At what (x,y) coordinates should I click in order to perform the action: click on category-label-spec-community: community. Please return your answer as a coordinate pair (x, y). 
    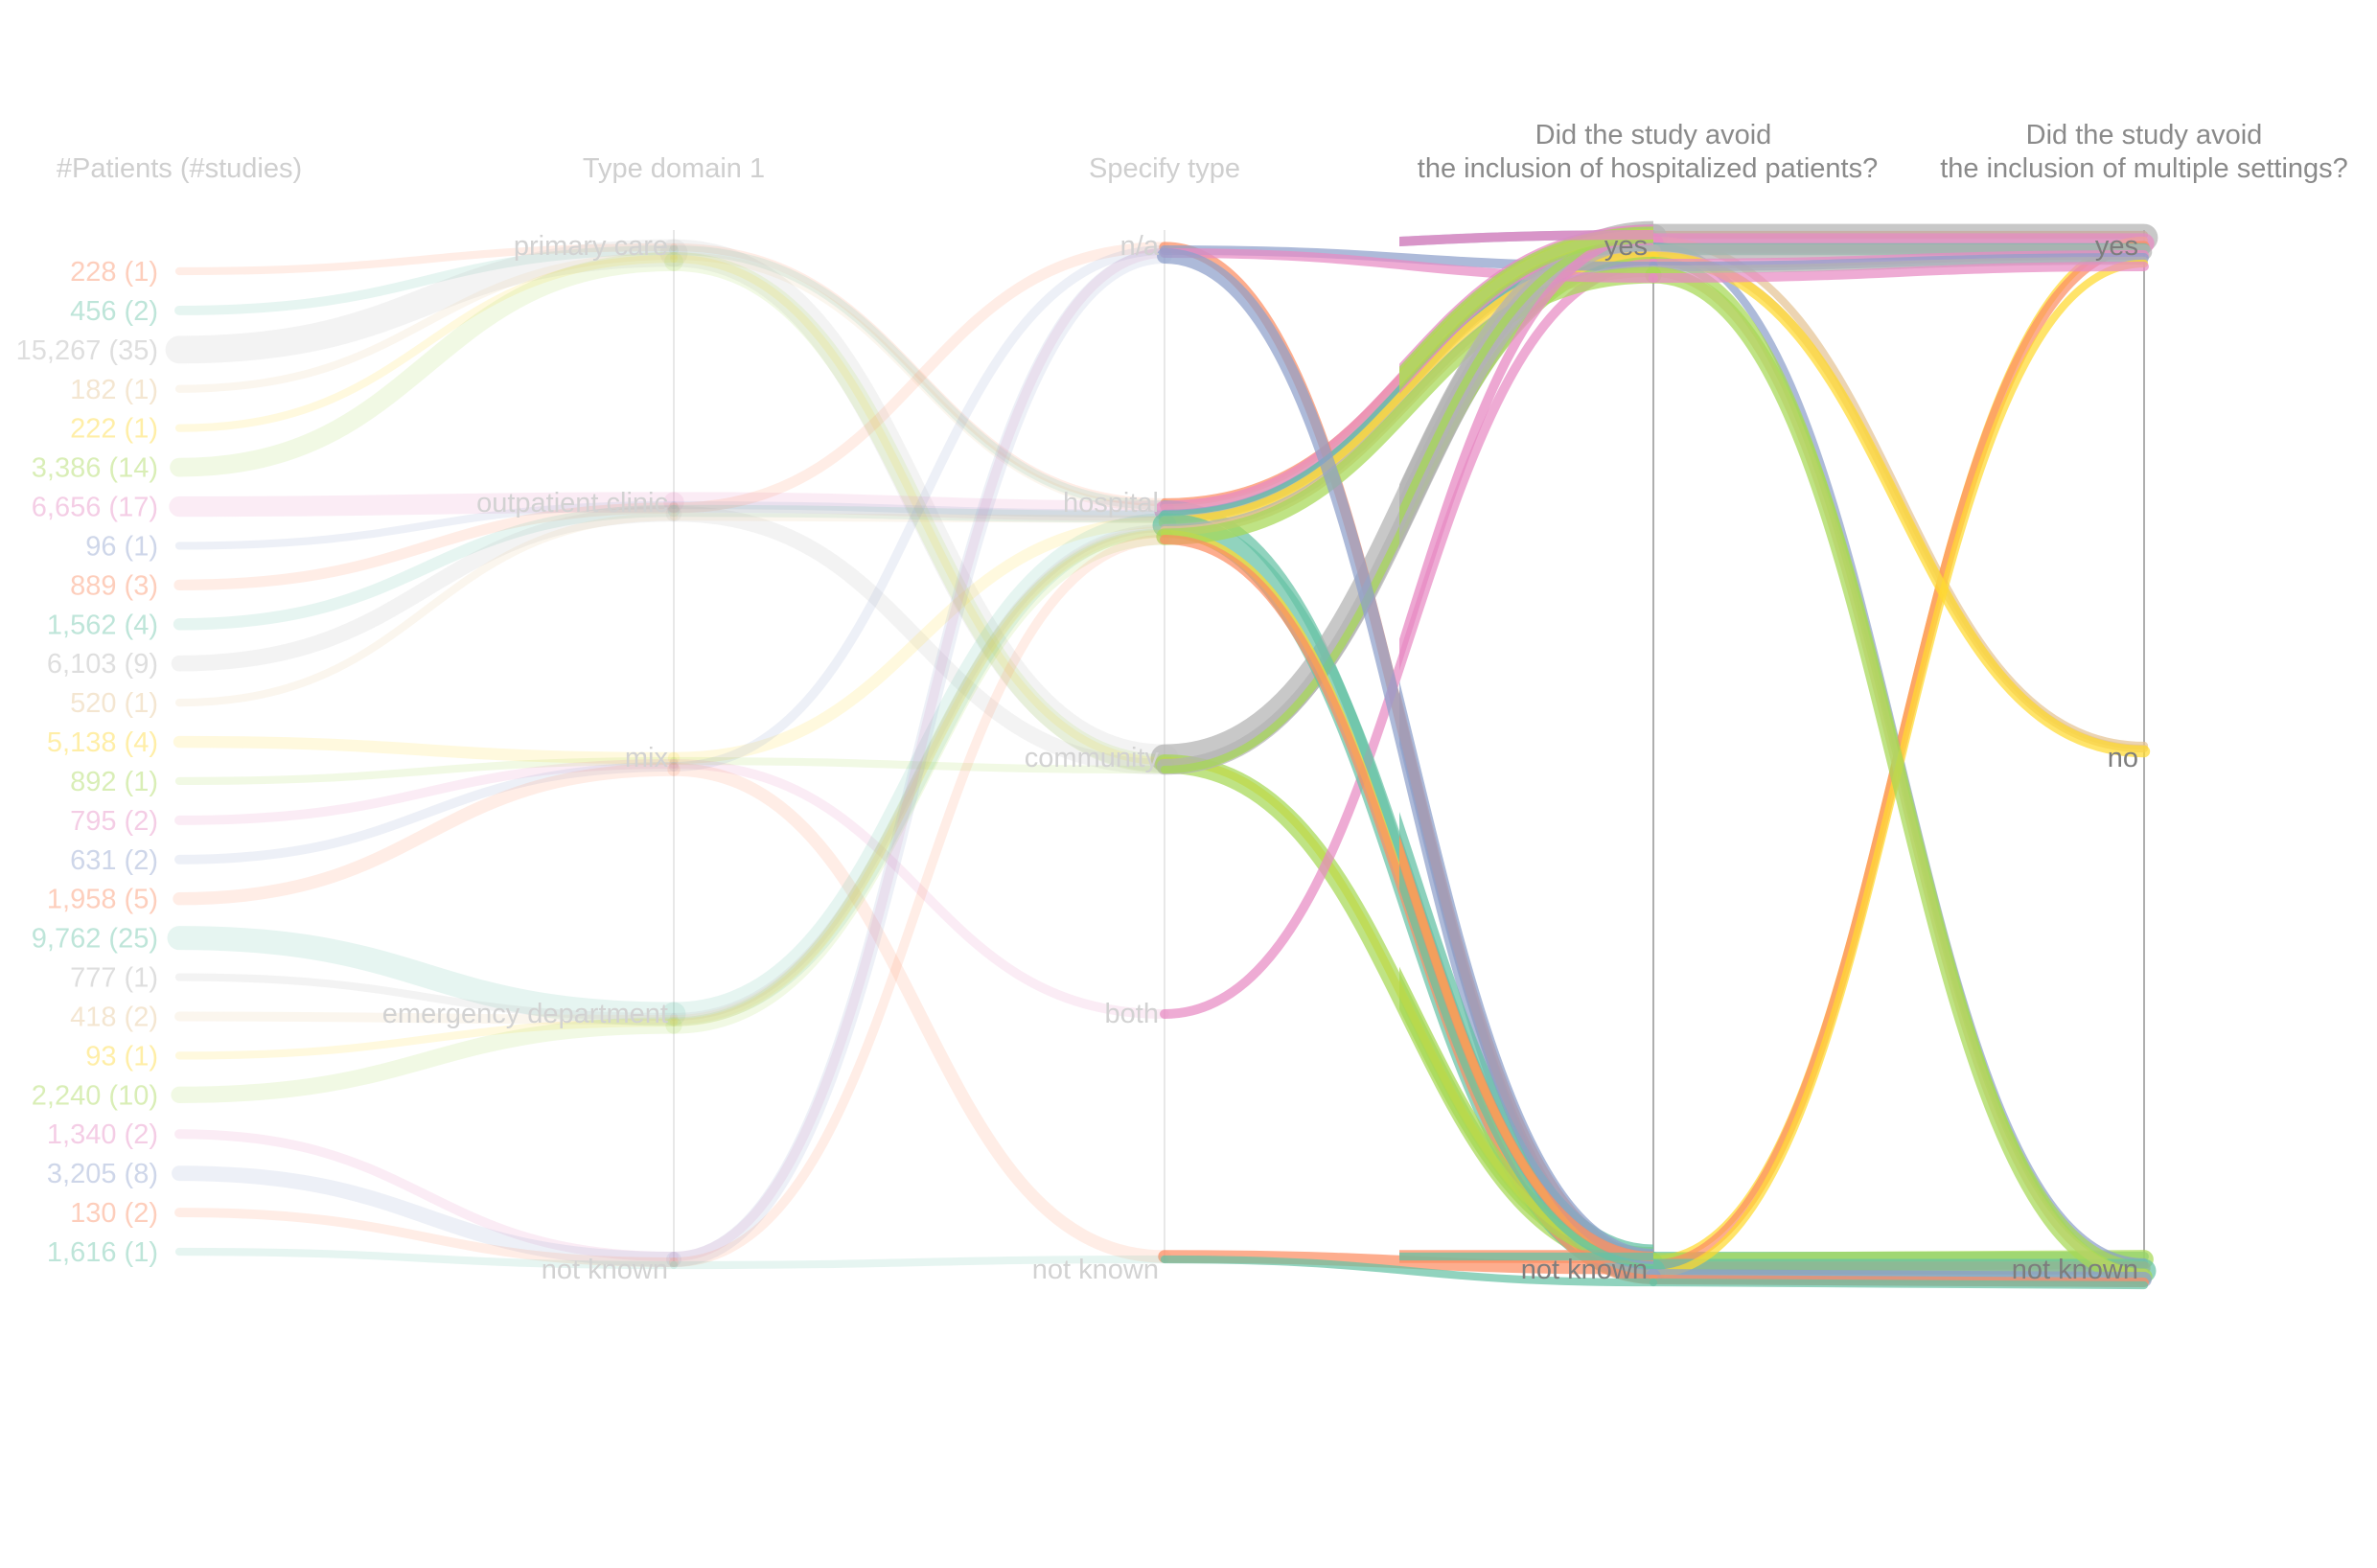
    Looking at the image, I should click on (1092, 758).